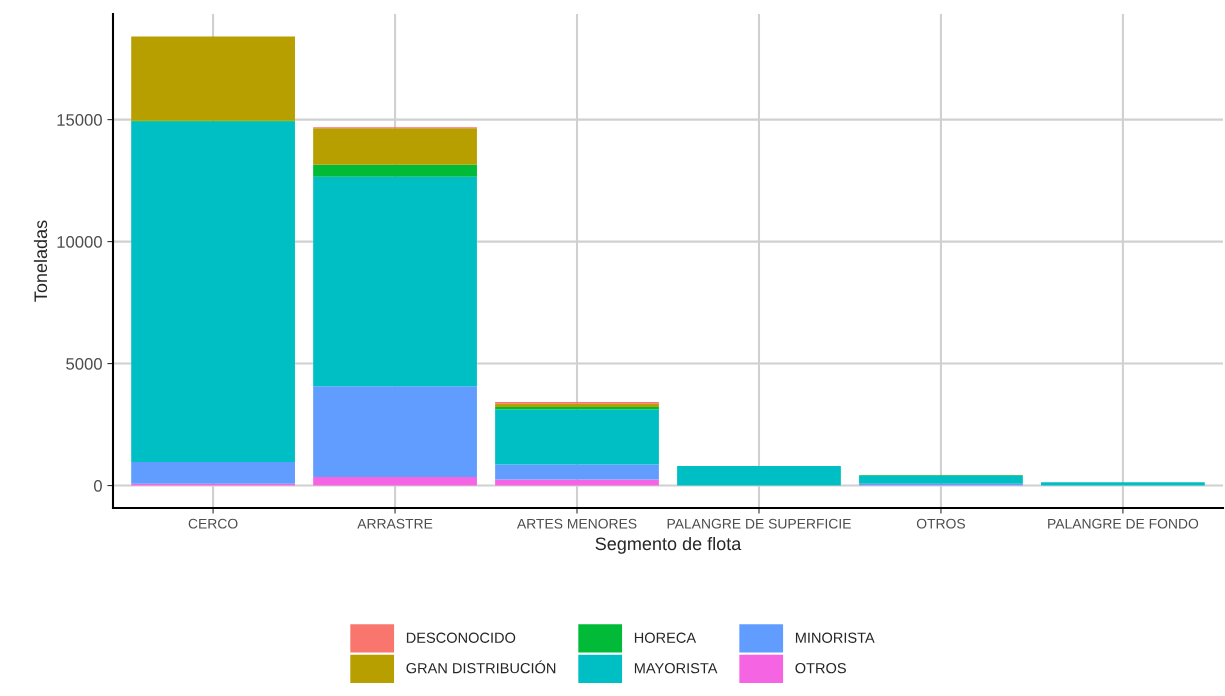 The height and width of the screenshot is (696, 1225). What do you see at coordinates (84, 363) in the screenshot?
I see `y-tick-label: 5000` at bounding box center [84, 363].